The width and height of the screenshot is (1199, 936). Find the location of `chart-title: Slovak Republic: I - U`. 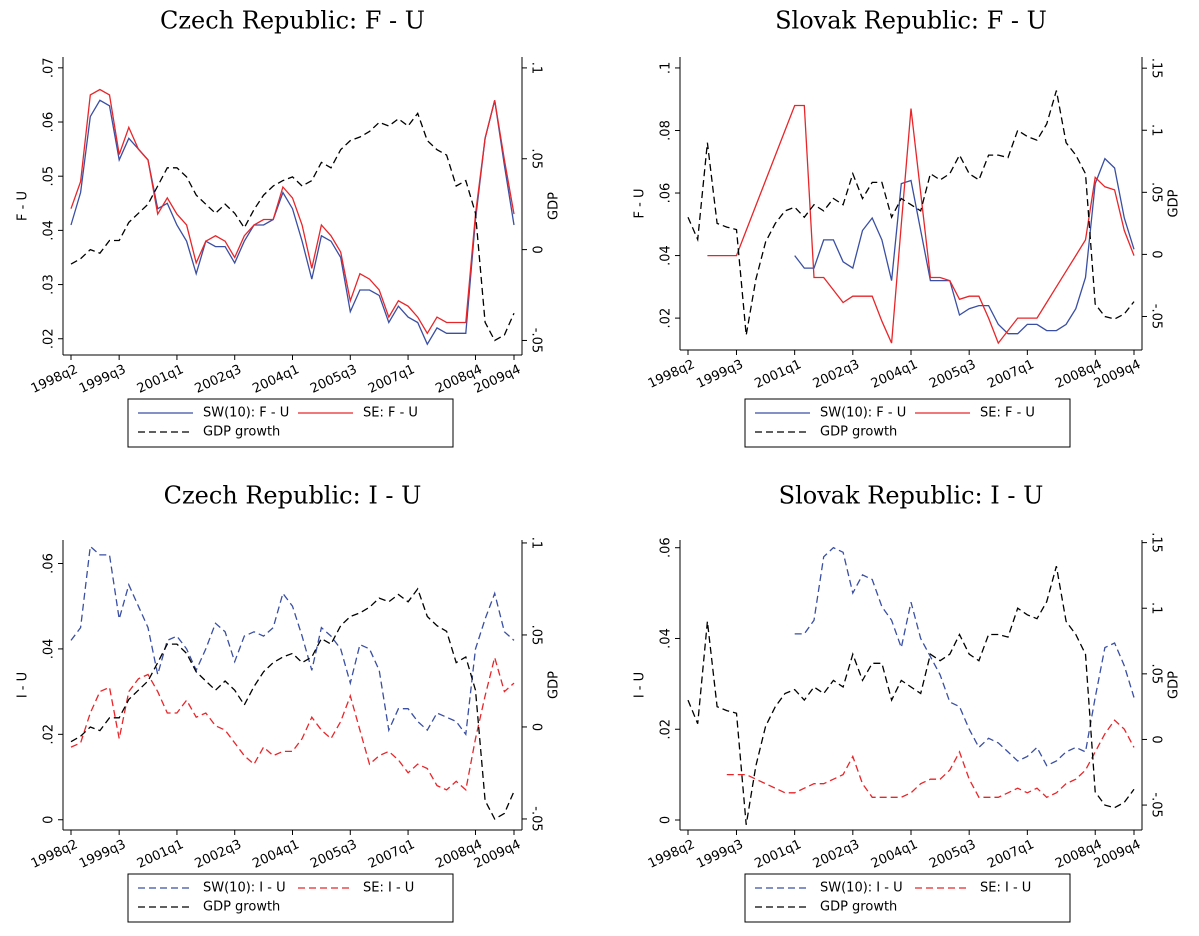

chart-title: Slovak Republic: I - U is located at coordinates (911, 496).